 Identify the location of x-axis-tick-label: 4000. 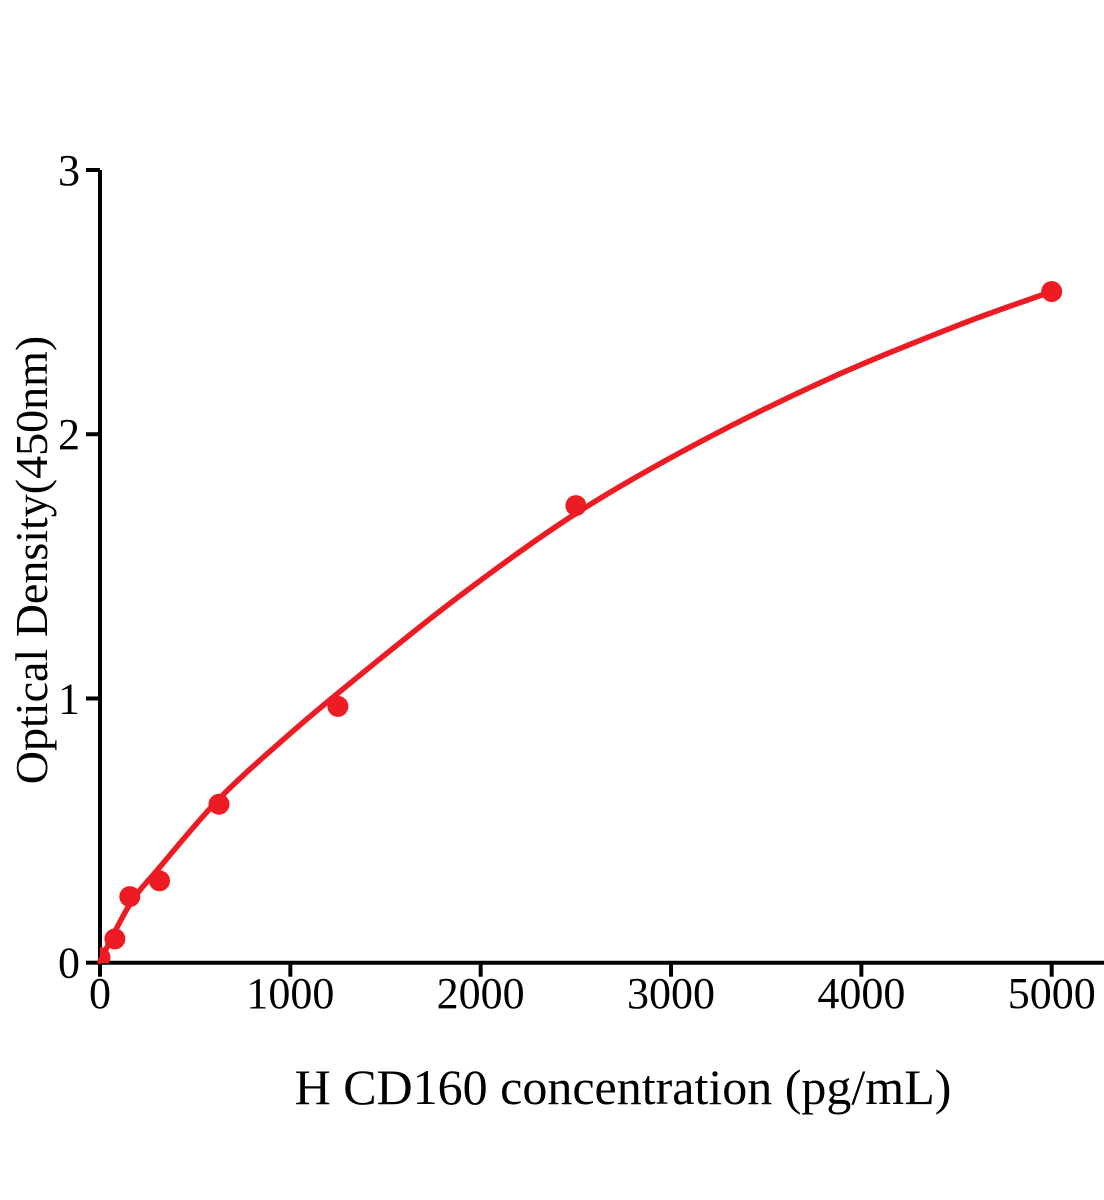
(861, 993).